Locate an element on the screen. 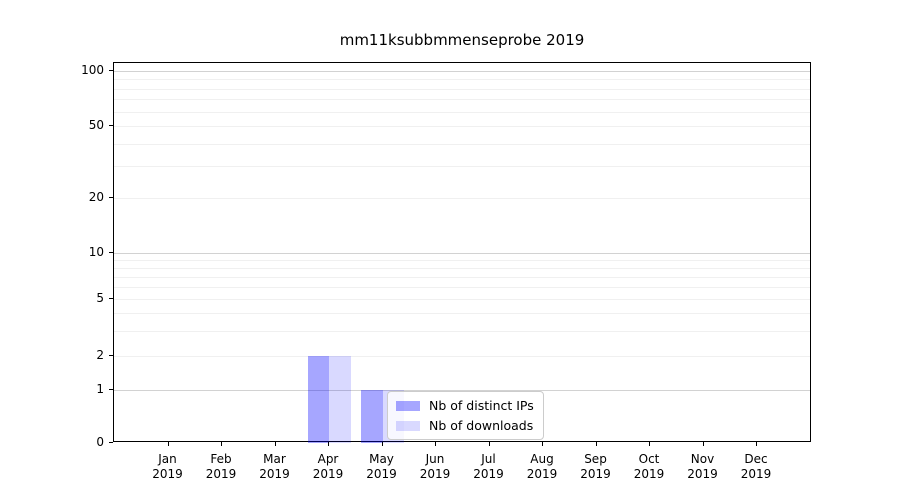 The image size is (900, 500). x-tick-label: Jun 2019 is located at coordinates (435, 467).